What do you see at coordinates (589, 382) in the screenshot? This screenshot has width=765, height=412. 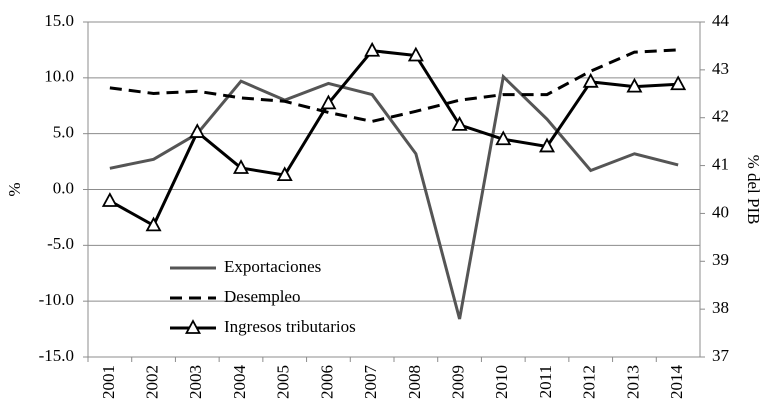 I see `x-tick-label: 2012` at bounding box center [589, 382].